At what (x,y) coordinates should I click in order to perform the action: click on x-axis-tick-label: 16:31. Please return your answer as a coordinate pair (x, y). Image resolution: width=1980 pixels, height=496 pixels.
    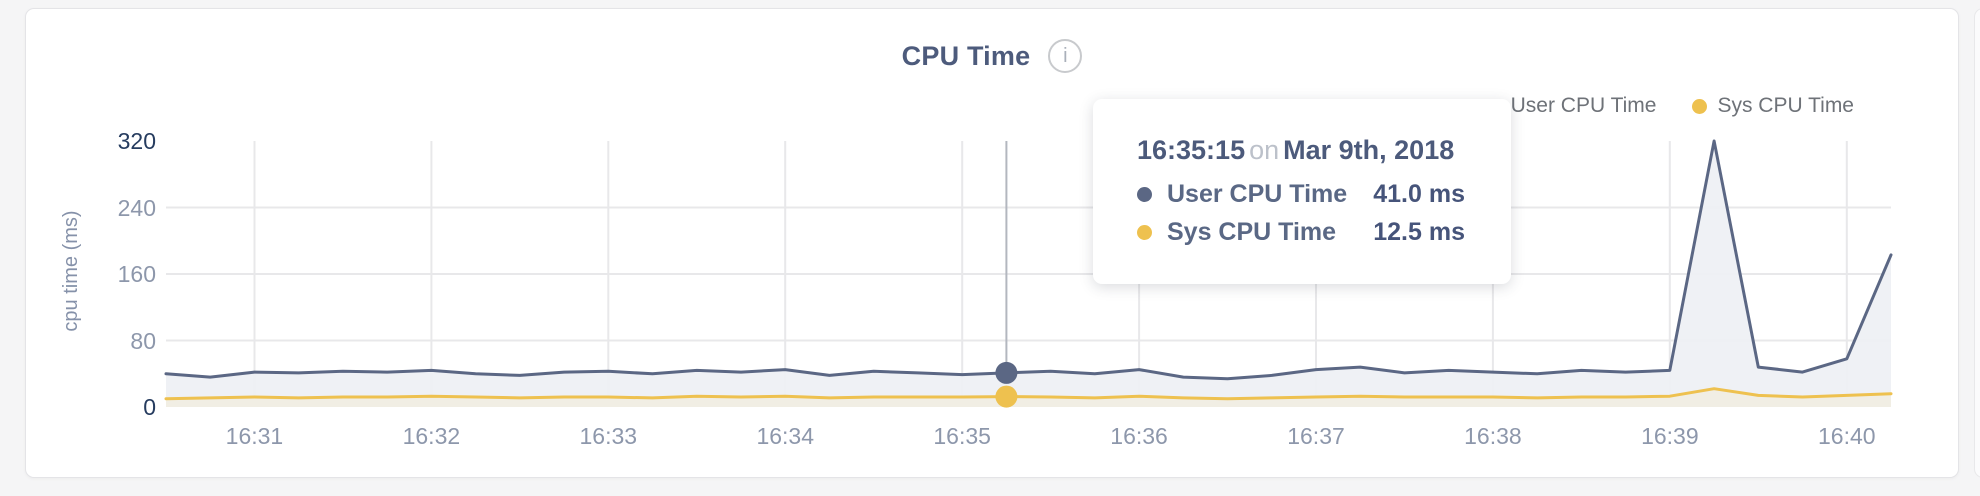
    Looking at the image, I should click on (254, 436).